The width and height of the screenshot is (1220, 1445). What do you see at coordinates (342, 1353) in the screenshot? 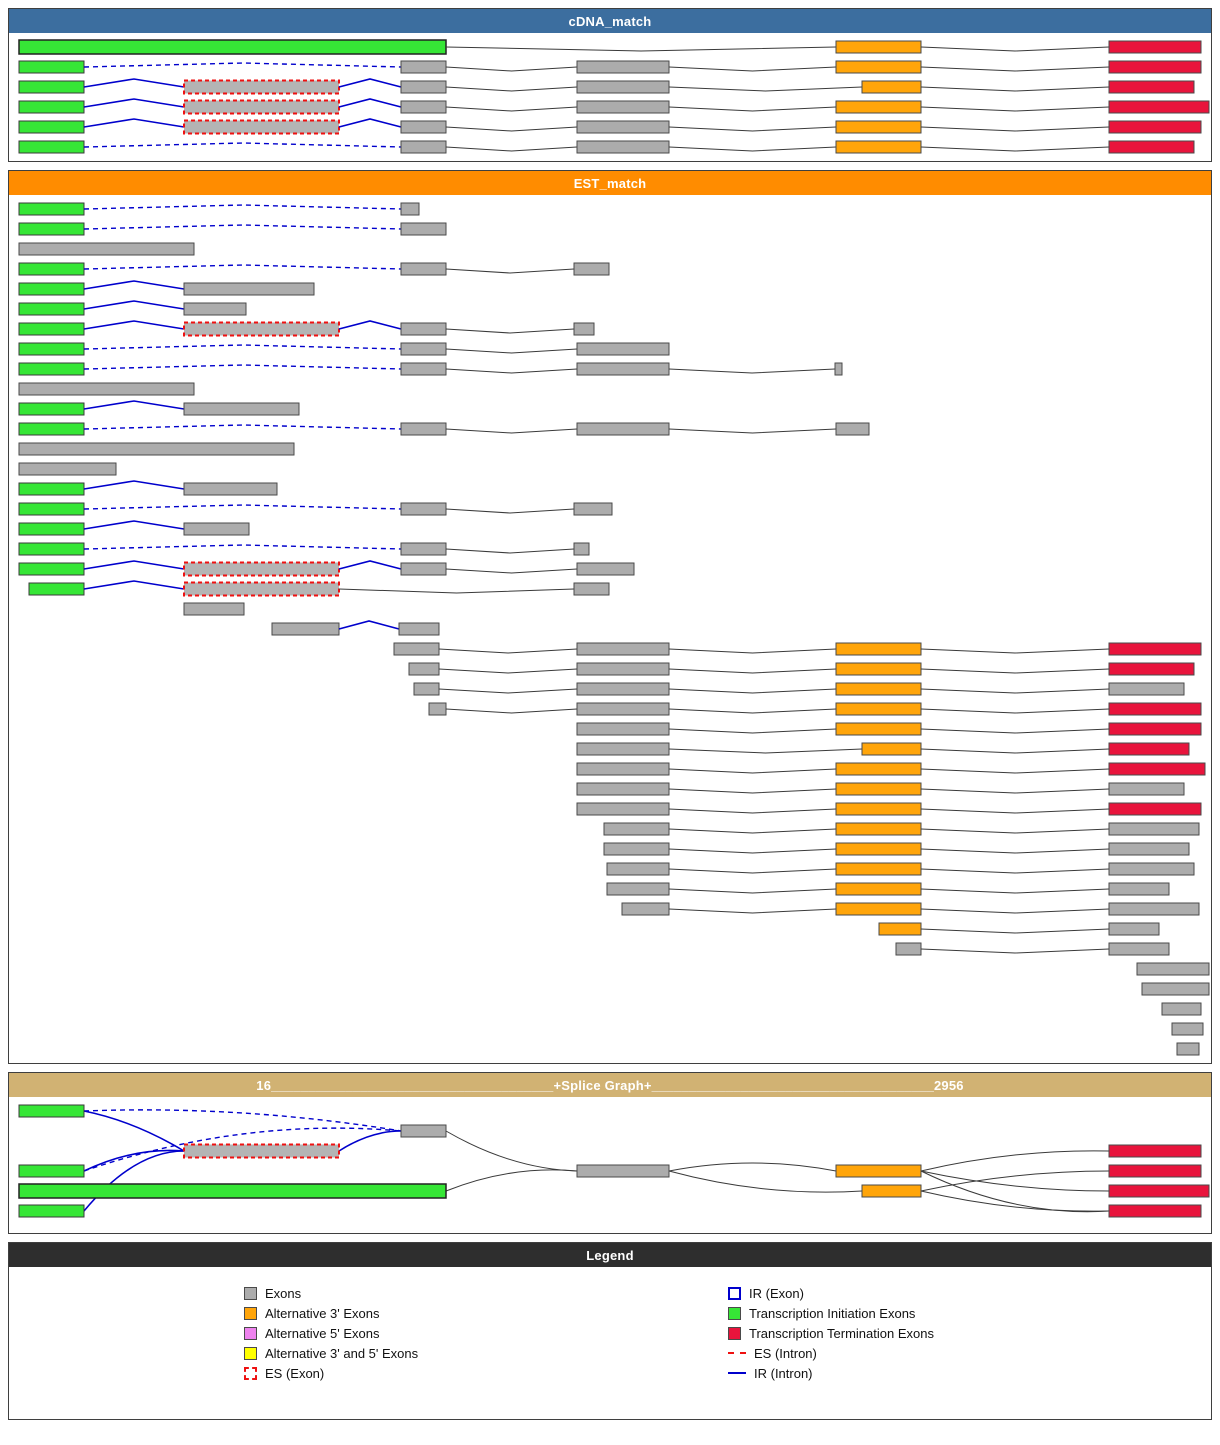
I see `legend-item-label: Alternative 3' and 5' Exons` at bounding box center [342, 1353].